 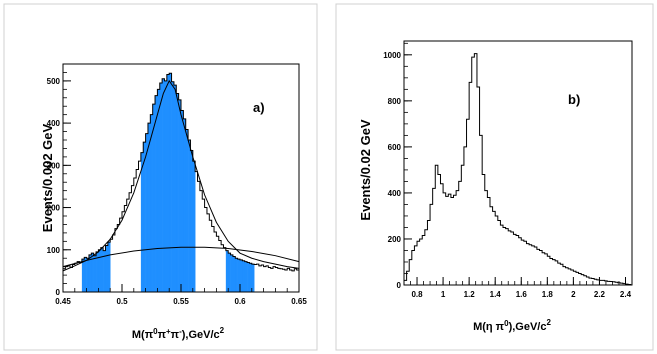 I want to click on xlabel-a-part2: π, so click(x=162, y=335).